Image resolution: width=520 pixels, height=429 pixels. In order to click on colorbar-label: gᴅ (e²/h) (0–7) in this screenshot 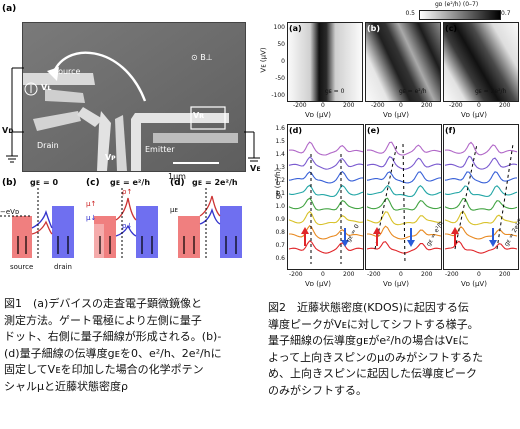, I will do `click(457, 4)`.